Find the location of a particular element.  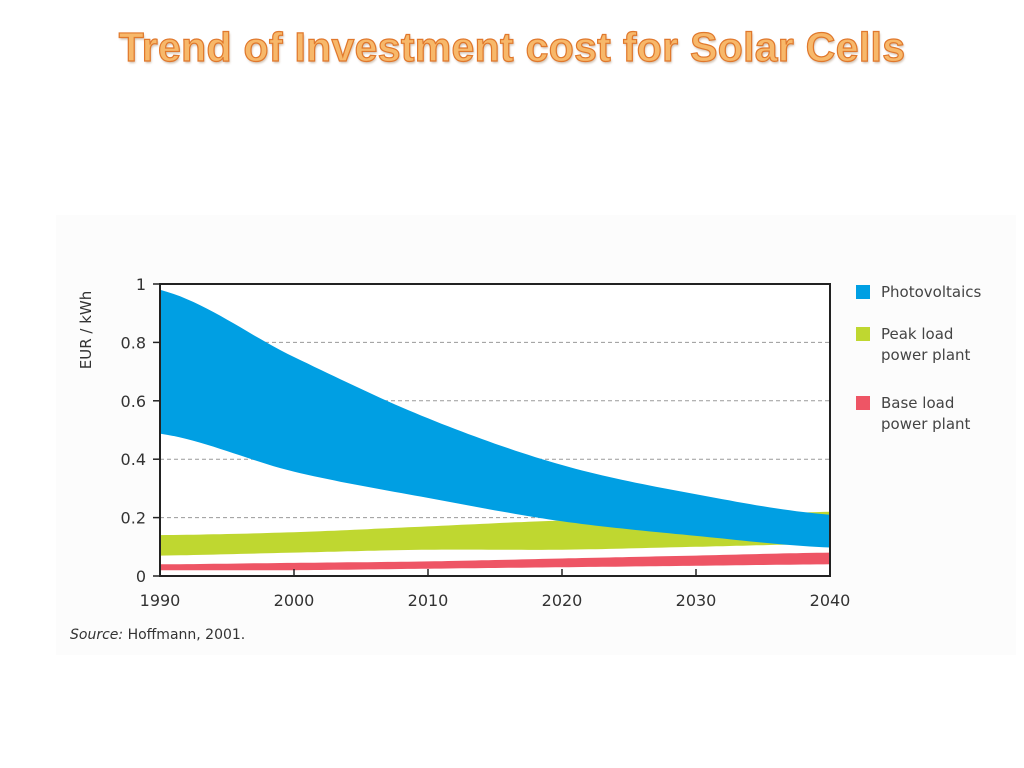

y-axis-label: EUR / kWh is located at coordinates (86, 330).